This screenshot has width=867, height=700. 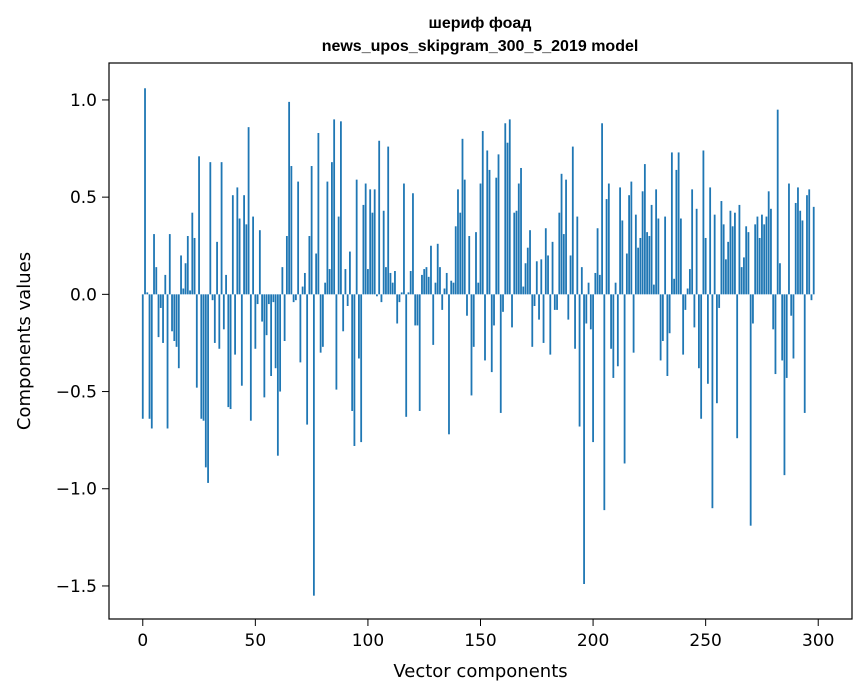 What do you see at coordinates (83, 101) in the screenshot?
I see `y-tick-label: 1.0` at bounding box center [83, 101].